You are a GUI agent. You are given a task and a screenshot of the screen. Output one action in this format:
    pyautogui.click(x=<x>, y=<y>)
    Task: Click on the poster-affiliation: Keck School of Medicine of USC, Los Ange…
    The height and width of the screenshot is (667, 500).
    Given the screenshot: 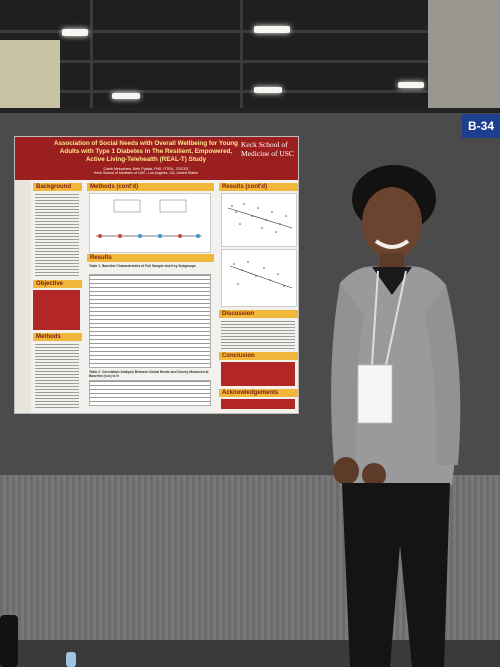 What is the action you would take?
    pyautogui.click(x=146, y=173)
    